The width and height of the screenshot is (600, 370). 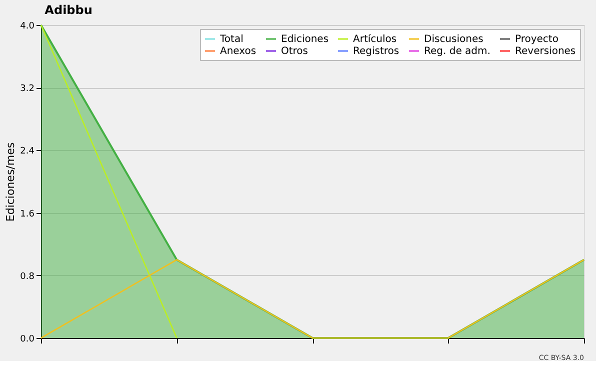 What do you see at coordinates (545, 51) in the screenshot?
I see `legend-label: Reversiones` at bounding box center [545, 51].